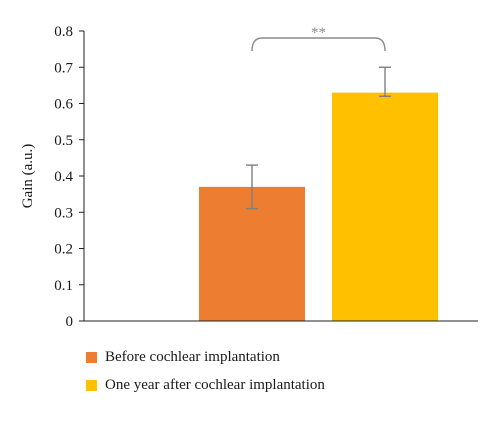 This screenshot has width=500, height=422. I want to click on significance-label: **, so click(318, 33).